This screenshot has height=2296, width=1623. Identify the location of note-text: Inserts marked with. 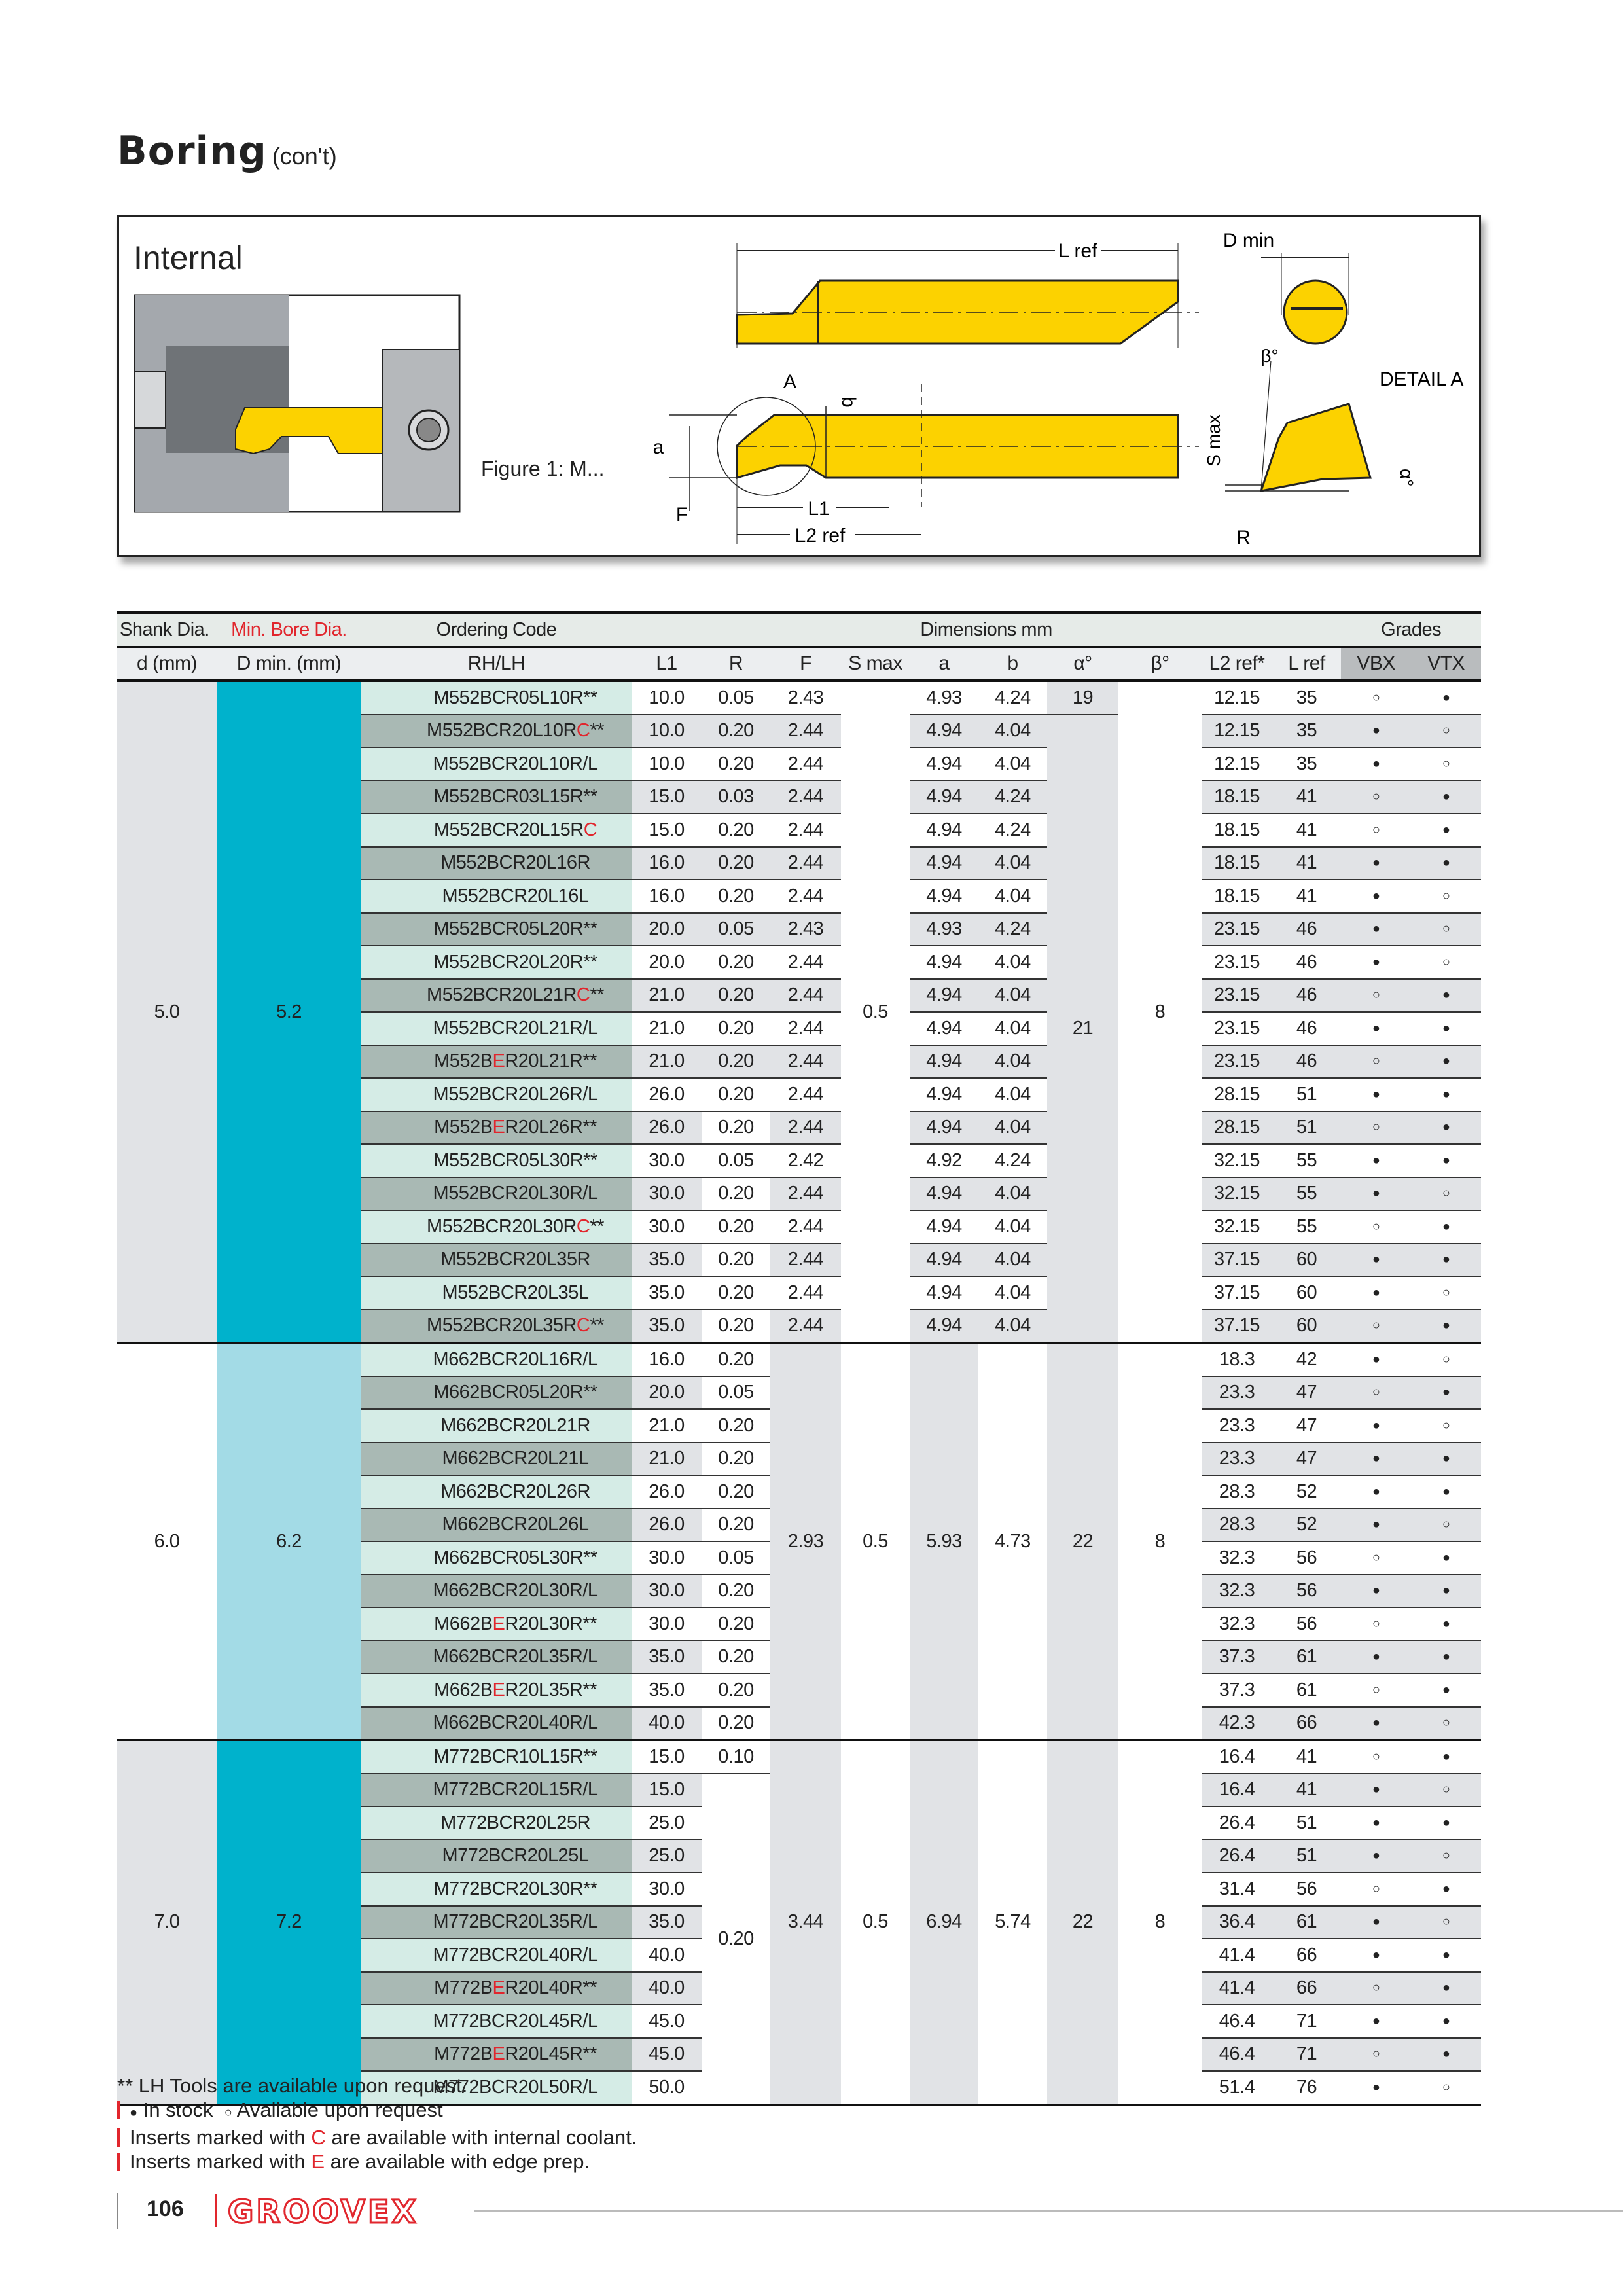
(221, 2161).